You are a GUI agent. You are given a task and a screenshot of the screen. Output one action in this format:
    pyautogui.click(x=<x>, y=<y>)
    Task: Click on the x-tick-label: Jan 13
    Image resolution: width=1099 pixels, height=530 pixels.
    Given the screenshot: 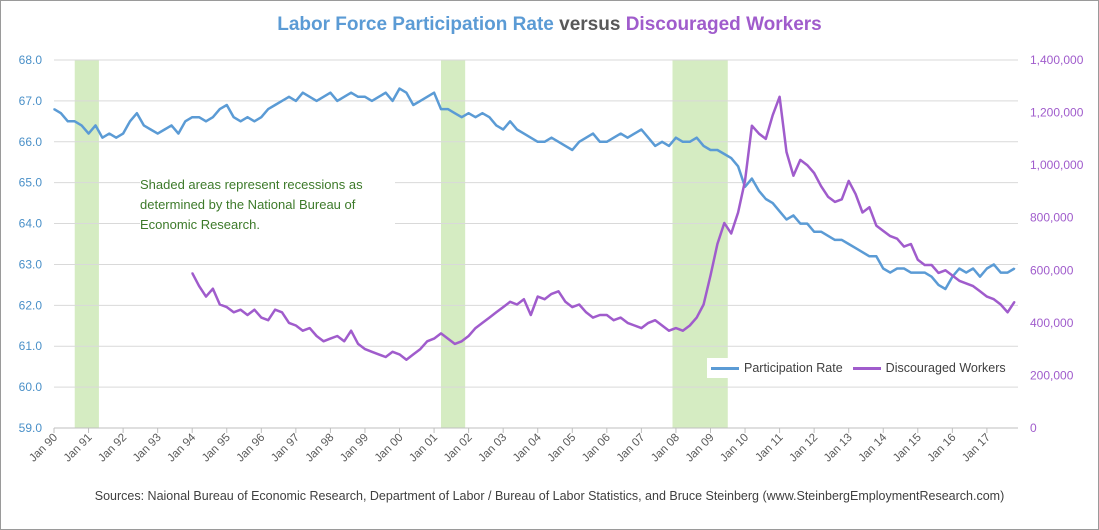 What is the action you would take?
    pyautogui.click(x=838, y=448)
    